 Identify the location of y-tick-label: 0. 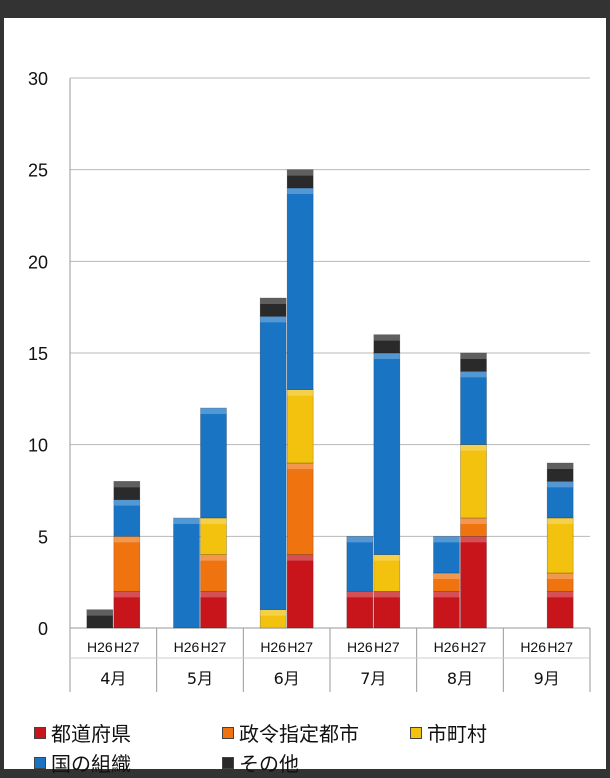
(43, 629).